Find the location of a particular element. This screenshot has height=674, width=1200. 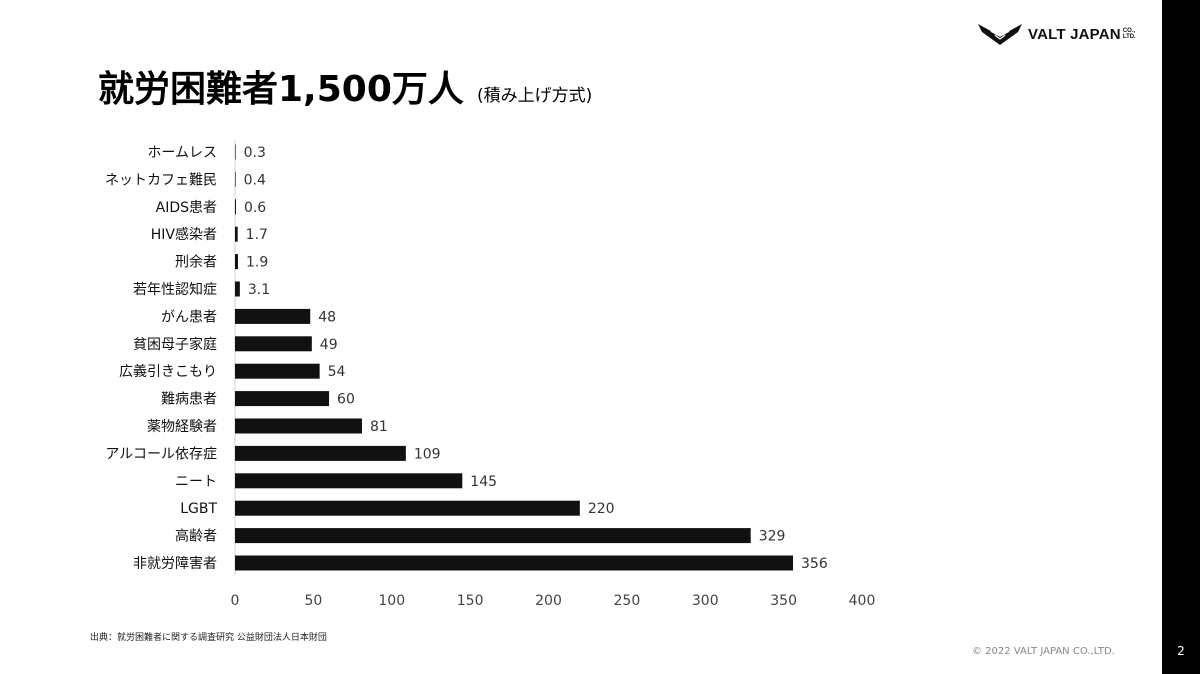

category-label: がん患者 is located at coordinates (189, 317).